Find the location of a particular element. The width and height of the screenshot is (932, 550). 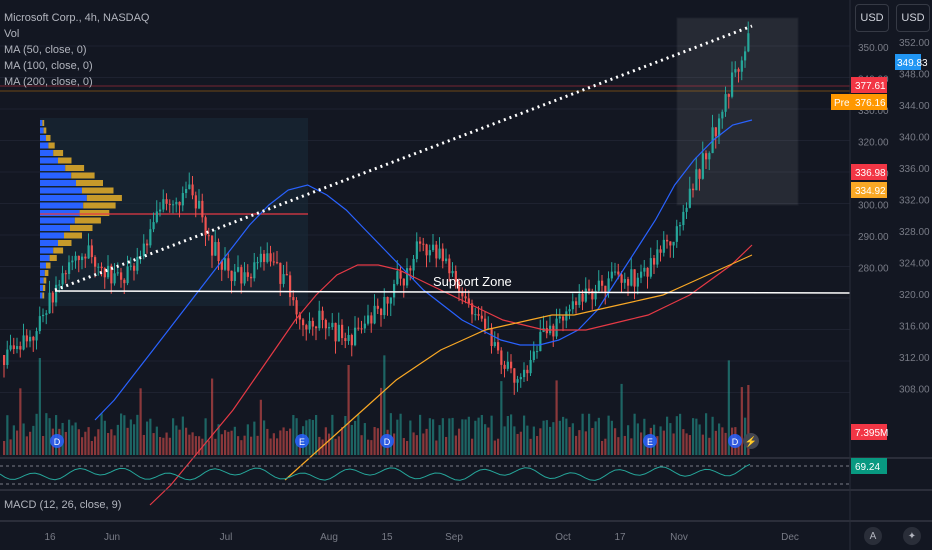

currency-button-right: USD is located at coordinates (913, 18).